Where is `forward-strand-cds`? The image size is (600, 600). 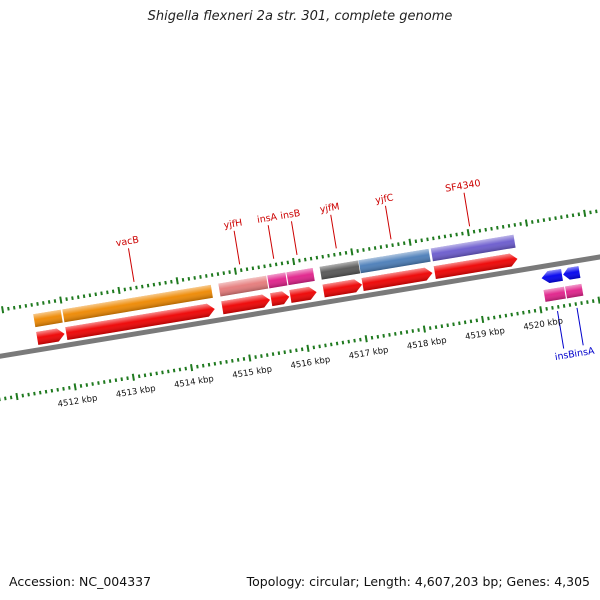 forward-strand-cds is located at coordinates (277, 299).